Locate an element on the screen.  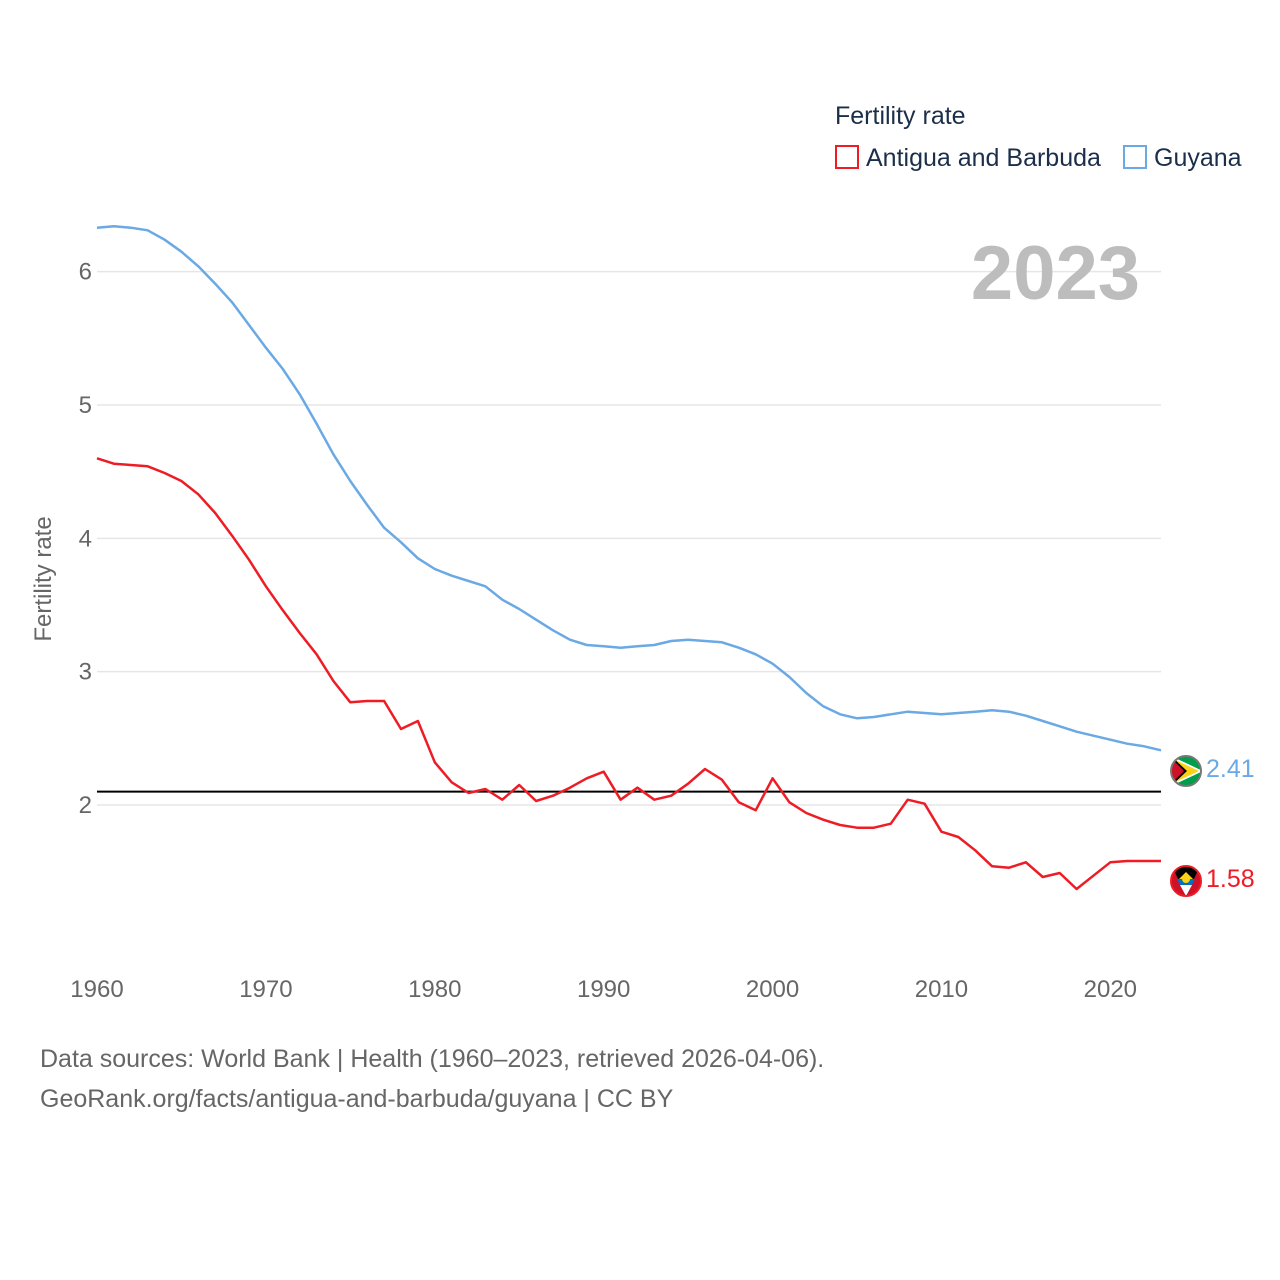
x-tick-label: 2010 is located at coordinates (941, 989).